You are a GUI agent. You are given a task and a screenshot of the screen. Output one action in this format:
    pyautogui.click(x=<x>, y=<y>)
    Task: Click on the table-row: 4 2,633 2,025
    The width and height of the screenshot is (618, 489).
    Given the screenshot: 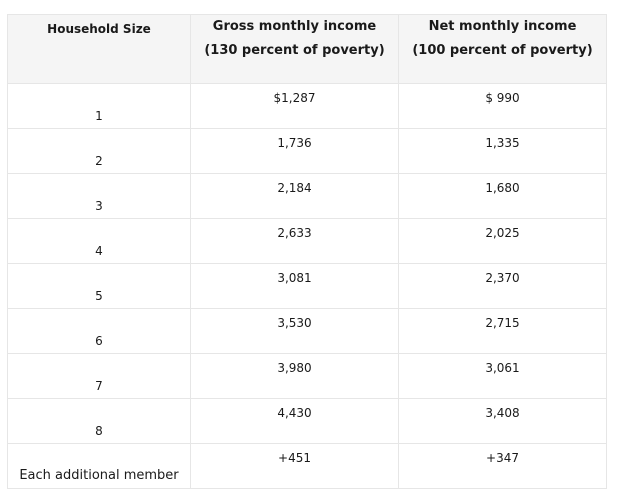 What is the action you would take?
    pyautogui.click(x=307, y=241)
    